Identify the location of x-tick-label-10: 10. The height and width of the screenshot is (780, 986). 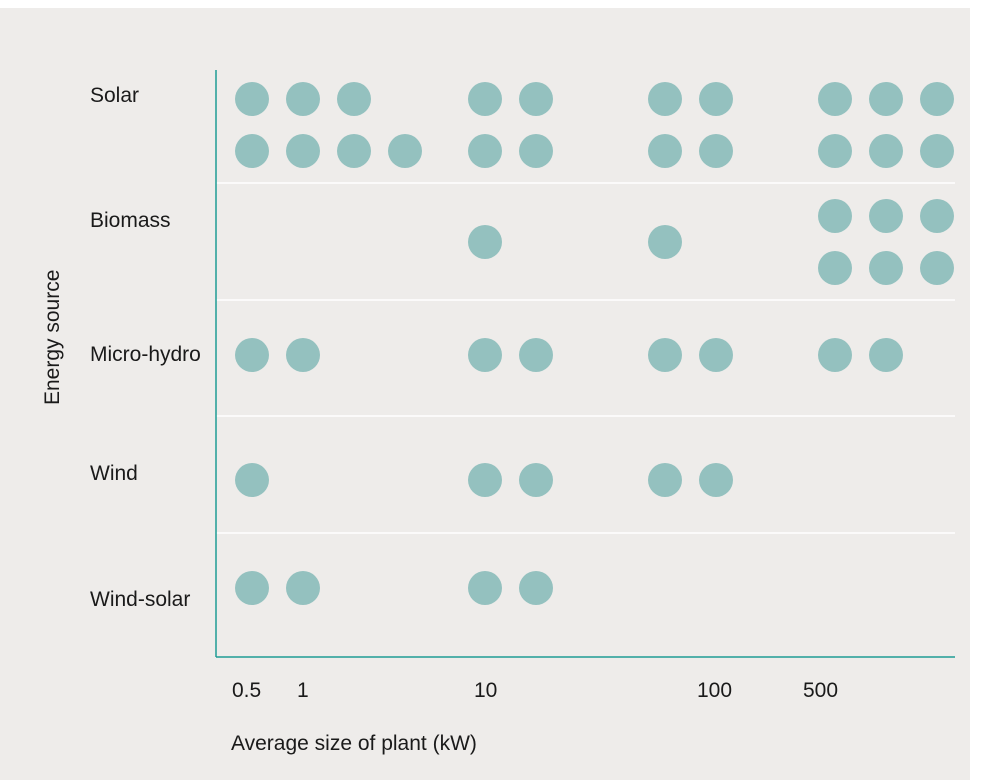
(485, 690).